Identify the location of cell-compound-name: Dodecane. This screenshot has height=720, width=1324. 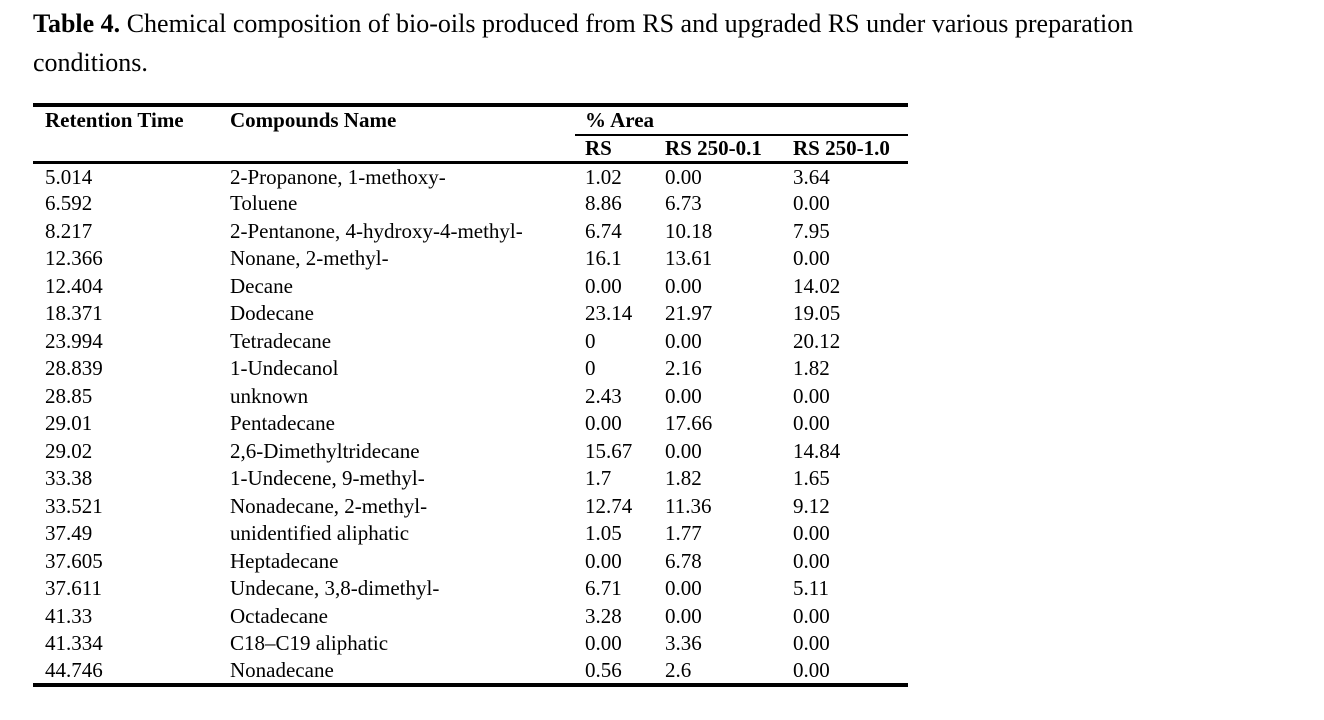
(272, 313).